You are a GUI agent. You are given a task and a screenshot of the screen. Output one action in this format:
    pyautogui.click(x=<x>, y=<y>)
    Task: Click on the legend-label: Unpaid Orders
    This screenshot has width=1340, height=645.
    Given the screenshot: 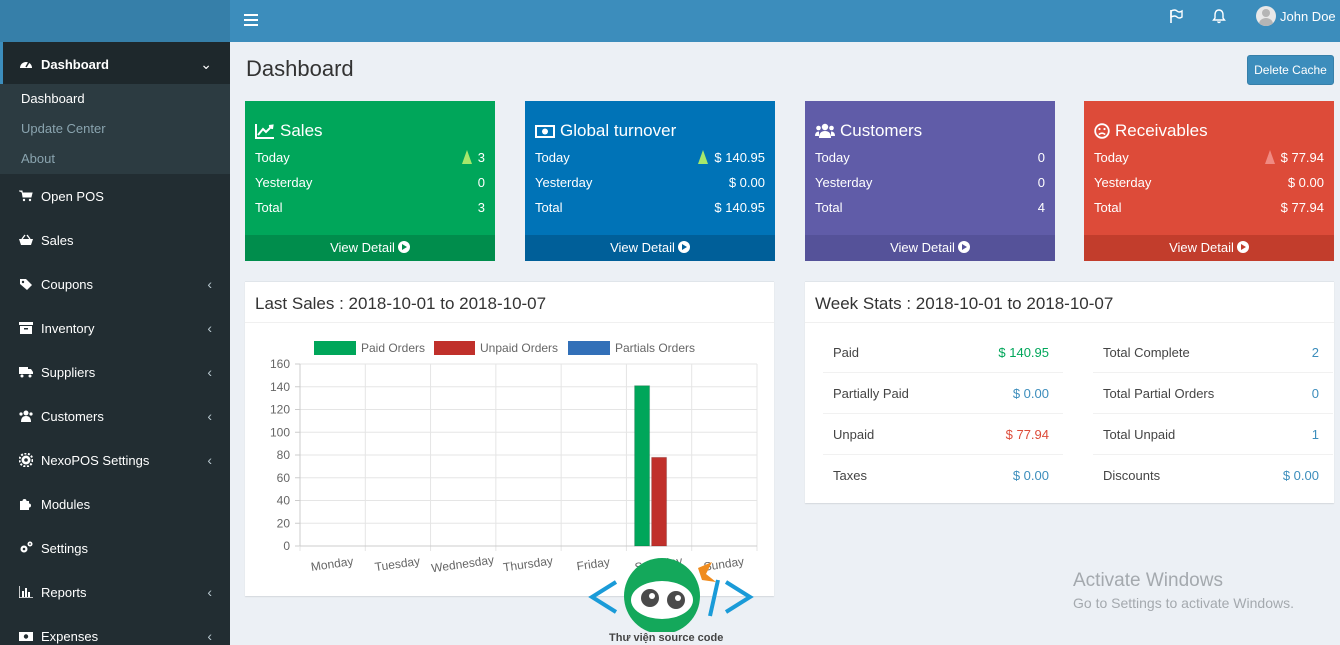 What is the action you would take?
    pyautogui.click(x=519, y=348)
    